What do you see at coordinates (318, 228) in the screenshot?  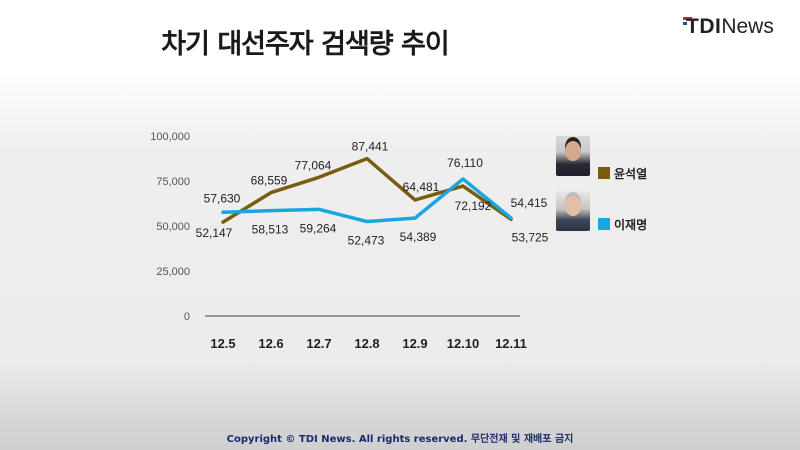 I see `data-label-lee: 59,264` at bounding box center [318, 228].